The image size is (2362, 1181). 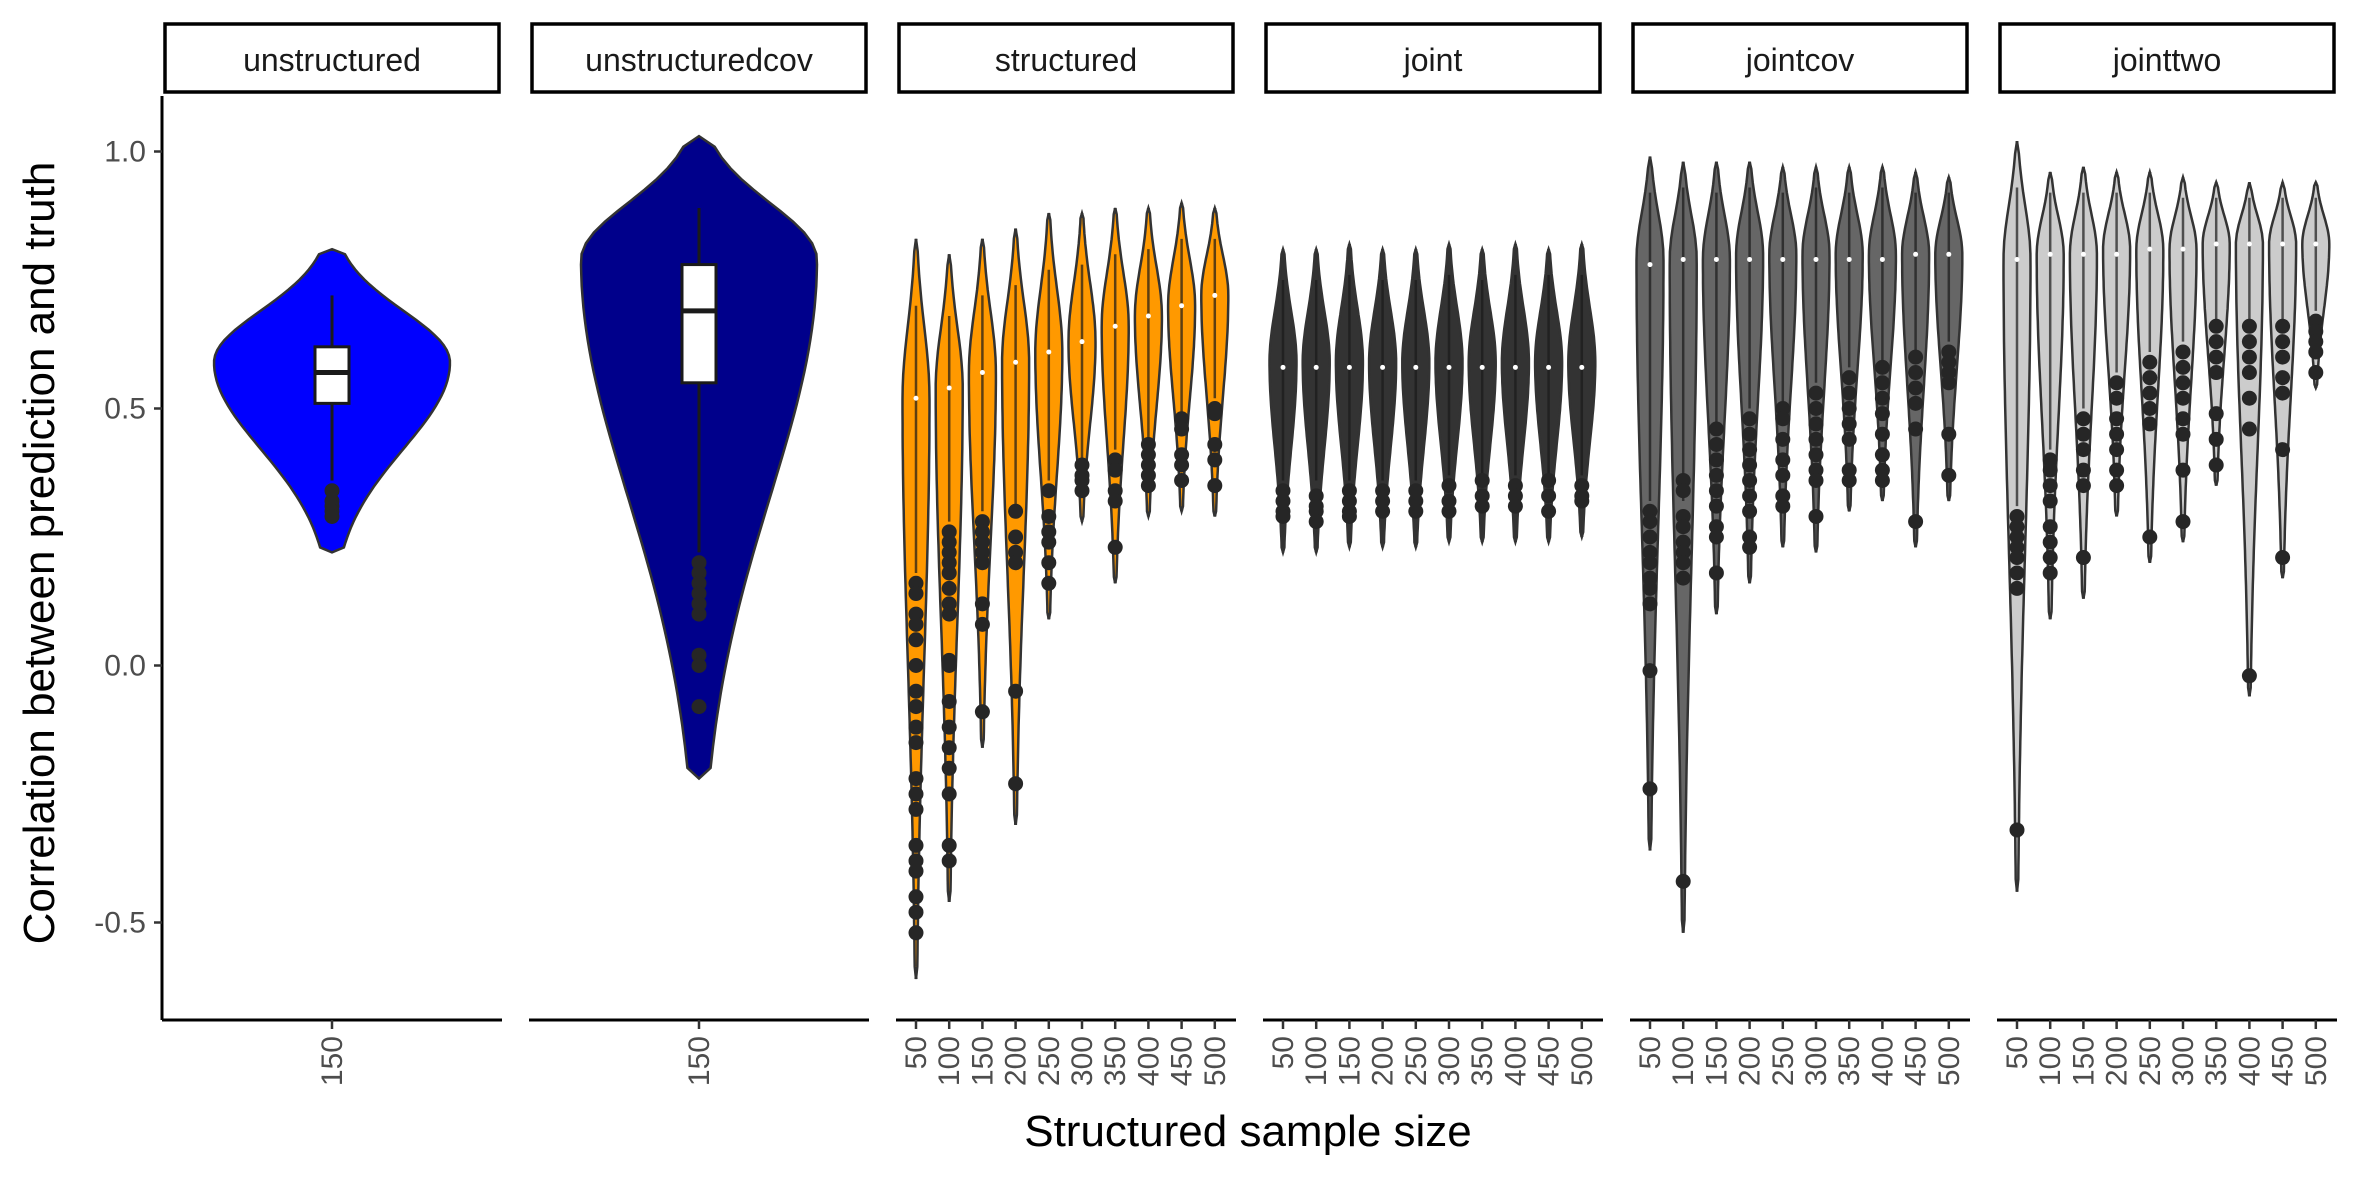 I want to click on panel-unstructured: unstructured 150, so click(x=332, y=554).